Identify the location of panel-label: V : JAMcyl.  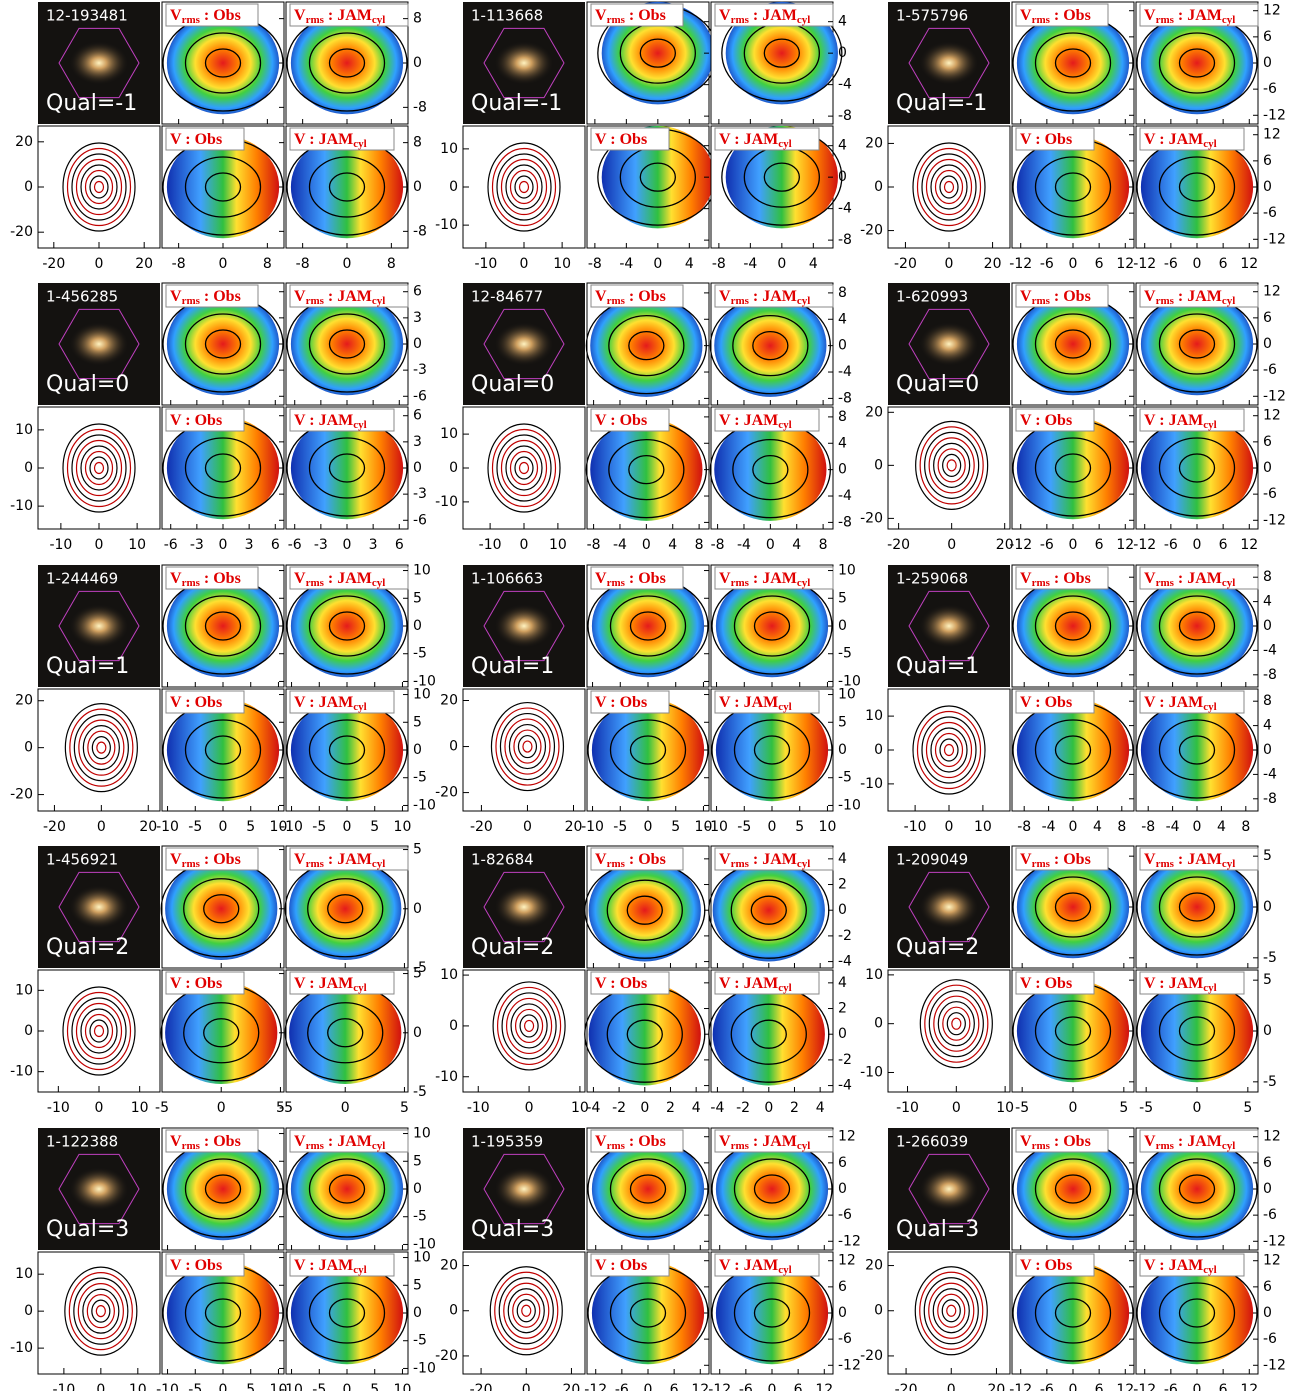
(755, 703).